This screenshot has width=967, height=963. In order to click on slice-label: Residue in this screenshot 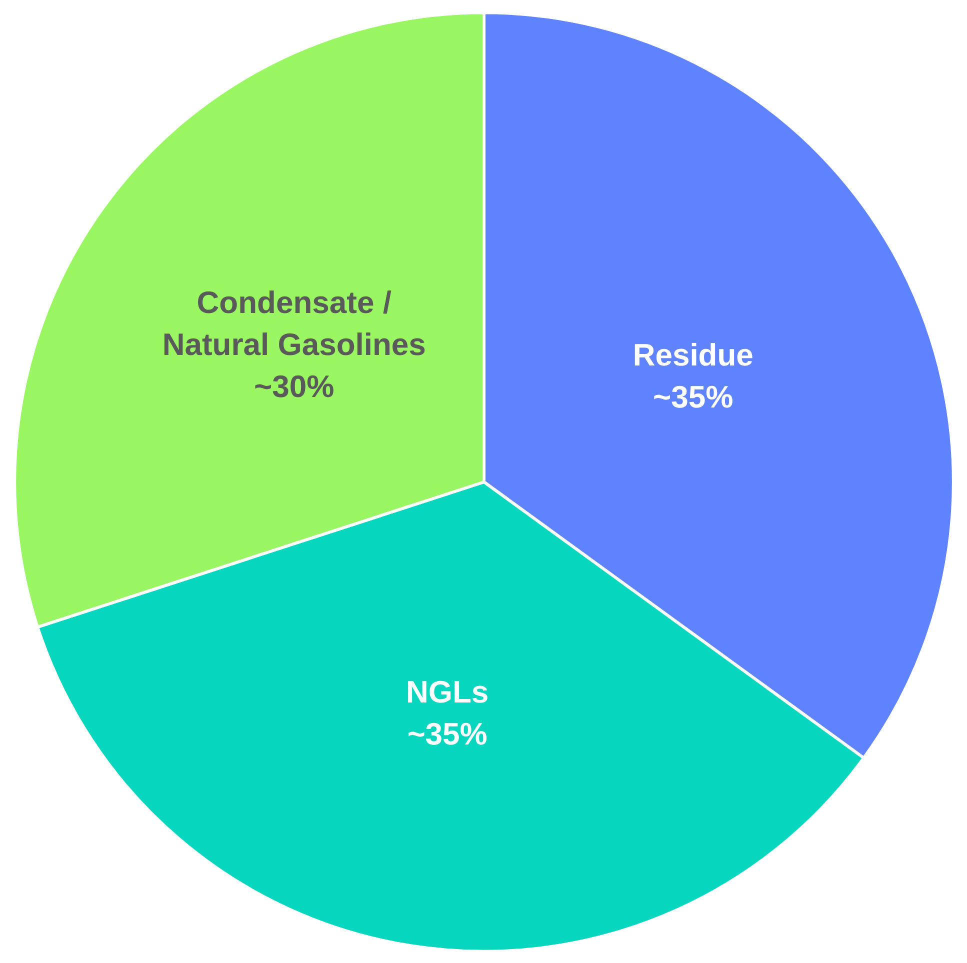, I will do `click(693, 354)`.